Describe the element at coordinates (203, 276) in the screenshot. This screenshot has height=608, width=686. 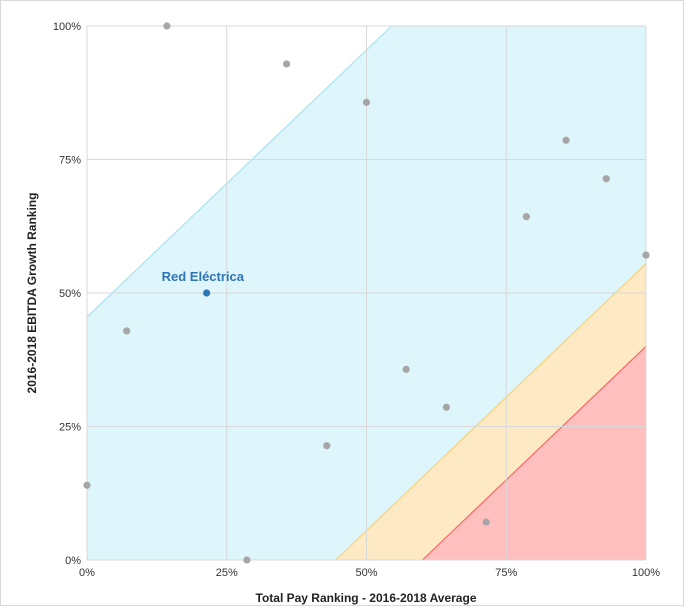
I see `highlight-label: Red Eléctrica` at that location.